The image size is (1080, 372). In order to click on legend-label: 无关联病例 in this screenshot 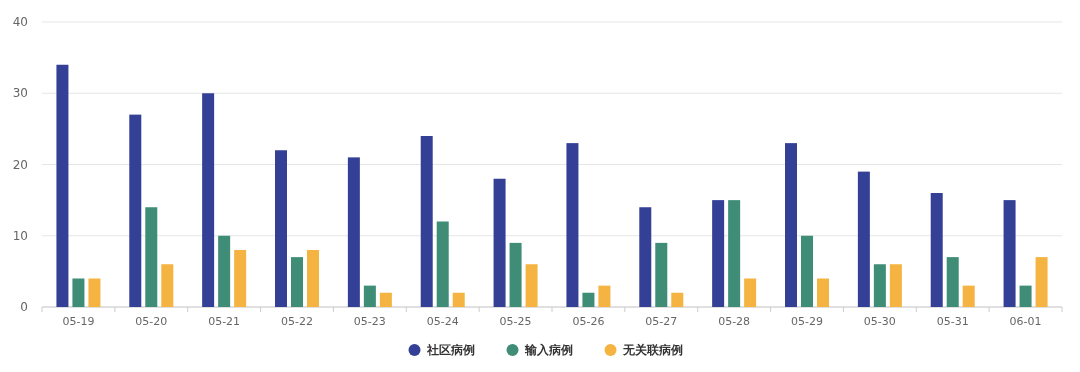, I will do `click(652, 350)`.